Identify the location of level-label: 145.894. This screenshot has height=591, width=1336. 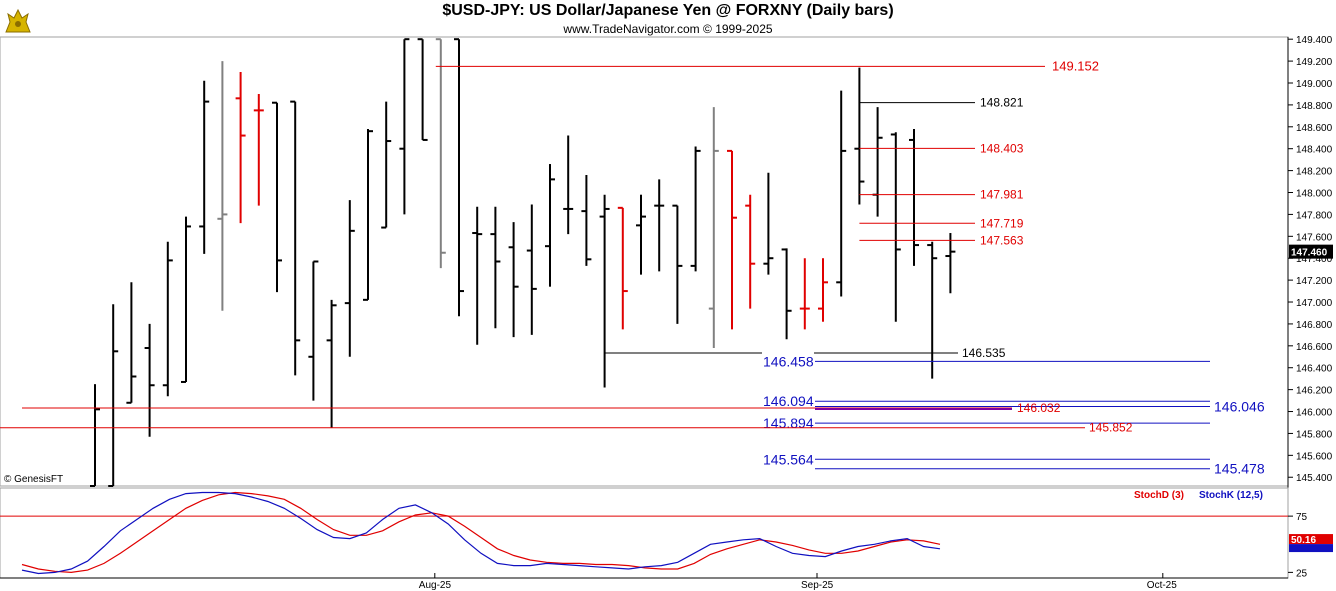
(788, 423).